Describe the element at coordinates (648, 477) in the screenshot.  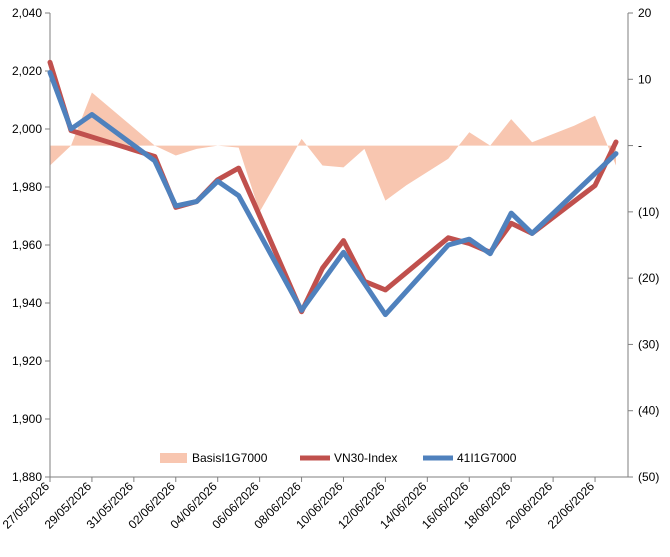
I see `right-axis-tick-label: (50)` at that location.